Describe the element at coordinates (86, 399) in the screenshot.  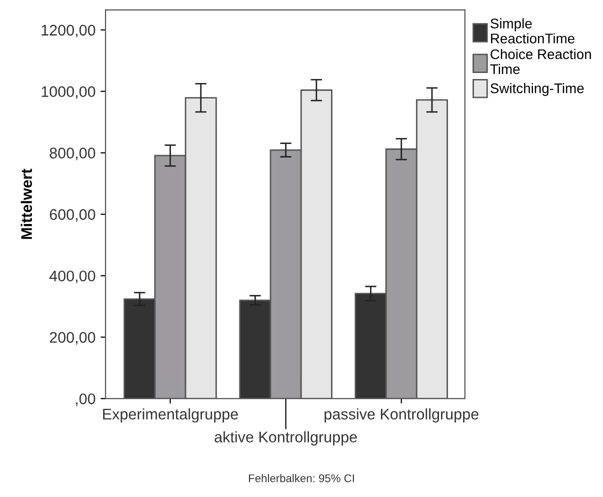
I see `y-tick-label: ,00` at that location.